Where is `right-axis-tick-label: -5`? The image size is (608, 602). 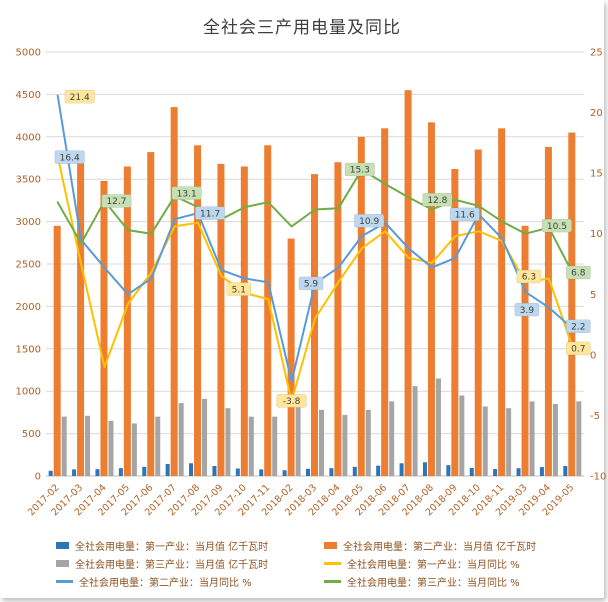
right-axis-tick-label: -5 is located at coordinates (595, 416).